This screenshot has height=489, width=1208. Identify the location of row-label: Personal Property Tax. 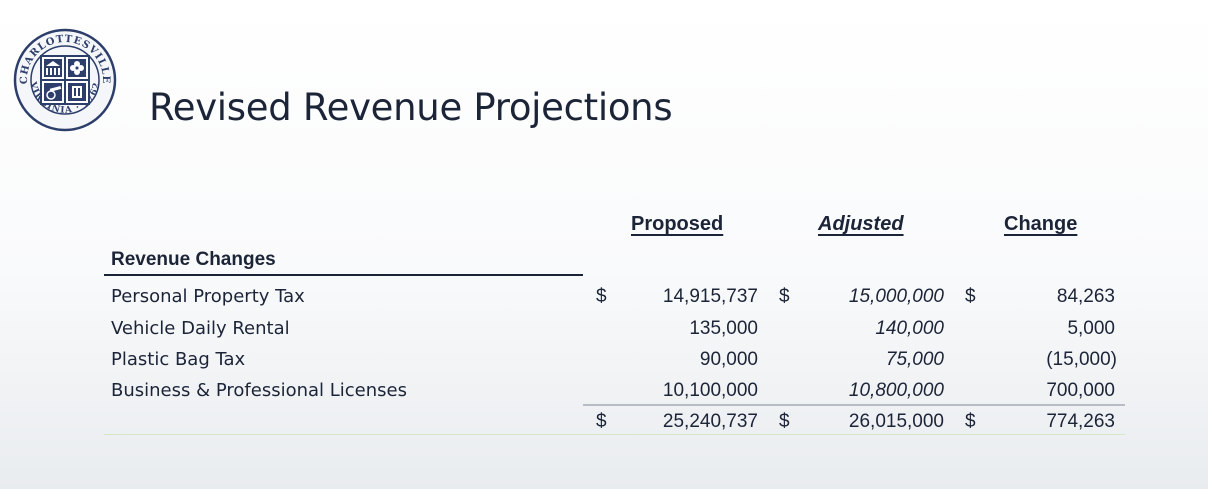
(208, 296).